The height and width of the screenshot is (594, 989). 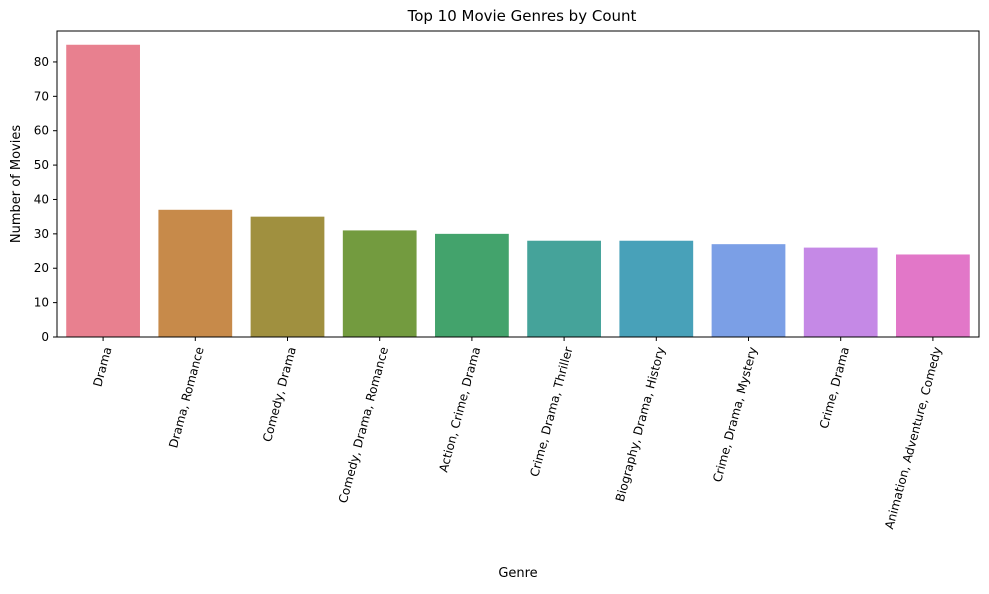 What do you see at coordinates (551, 411) in the screenshot?
I see `x-tick-label: Crime, Drama, Thriller` at bounding box center [551, 411].